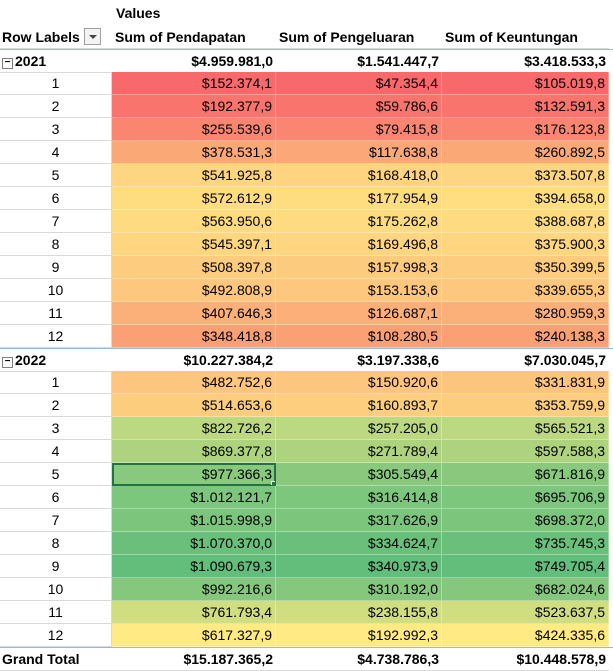 This screenshot has width=613, height=671. I want to click on month-label: 7, so click(56, 520).